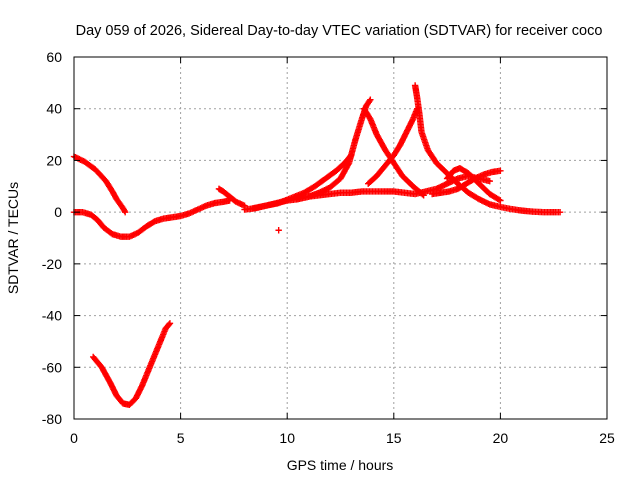  I want to click on series-arc-b, so click(151, 218).